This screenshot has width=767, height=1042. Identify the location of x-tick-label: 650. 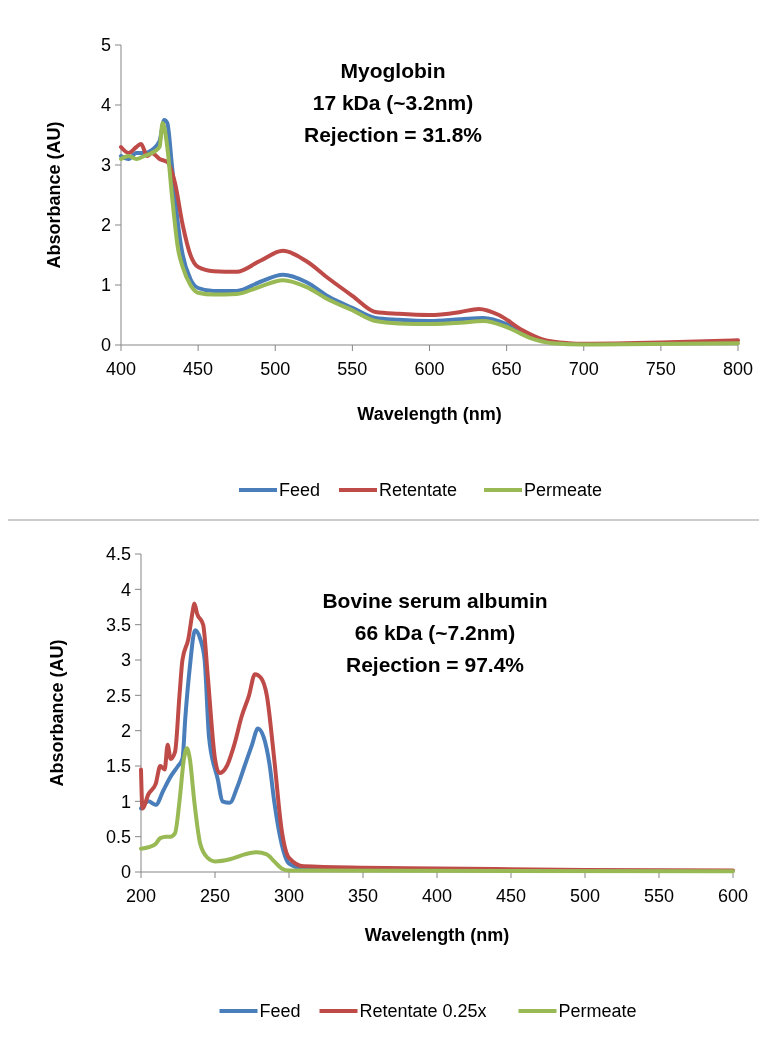
(506, 369).